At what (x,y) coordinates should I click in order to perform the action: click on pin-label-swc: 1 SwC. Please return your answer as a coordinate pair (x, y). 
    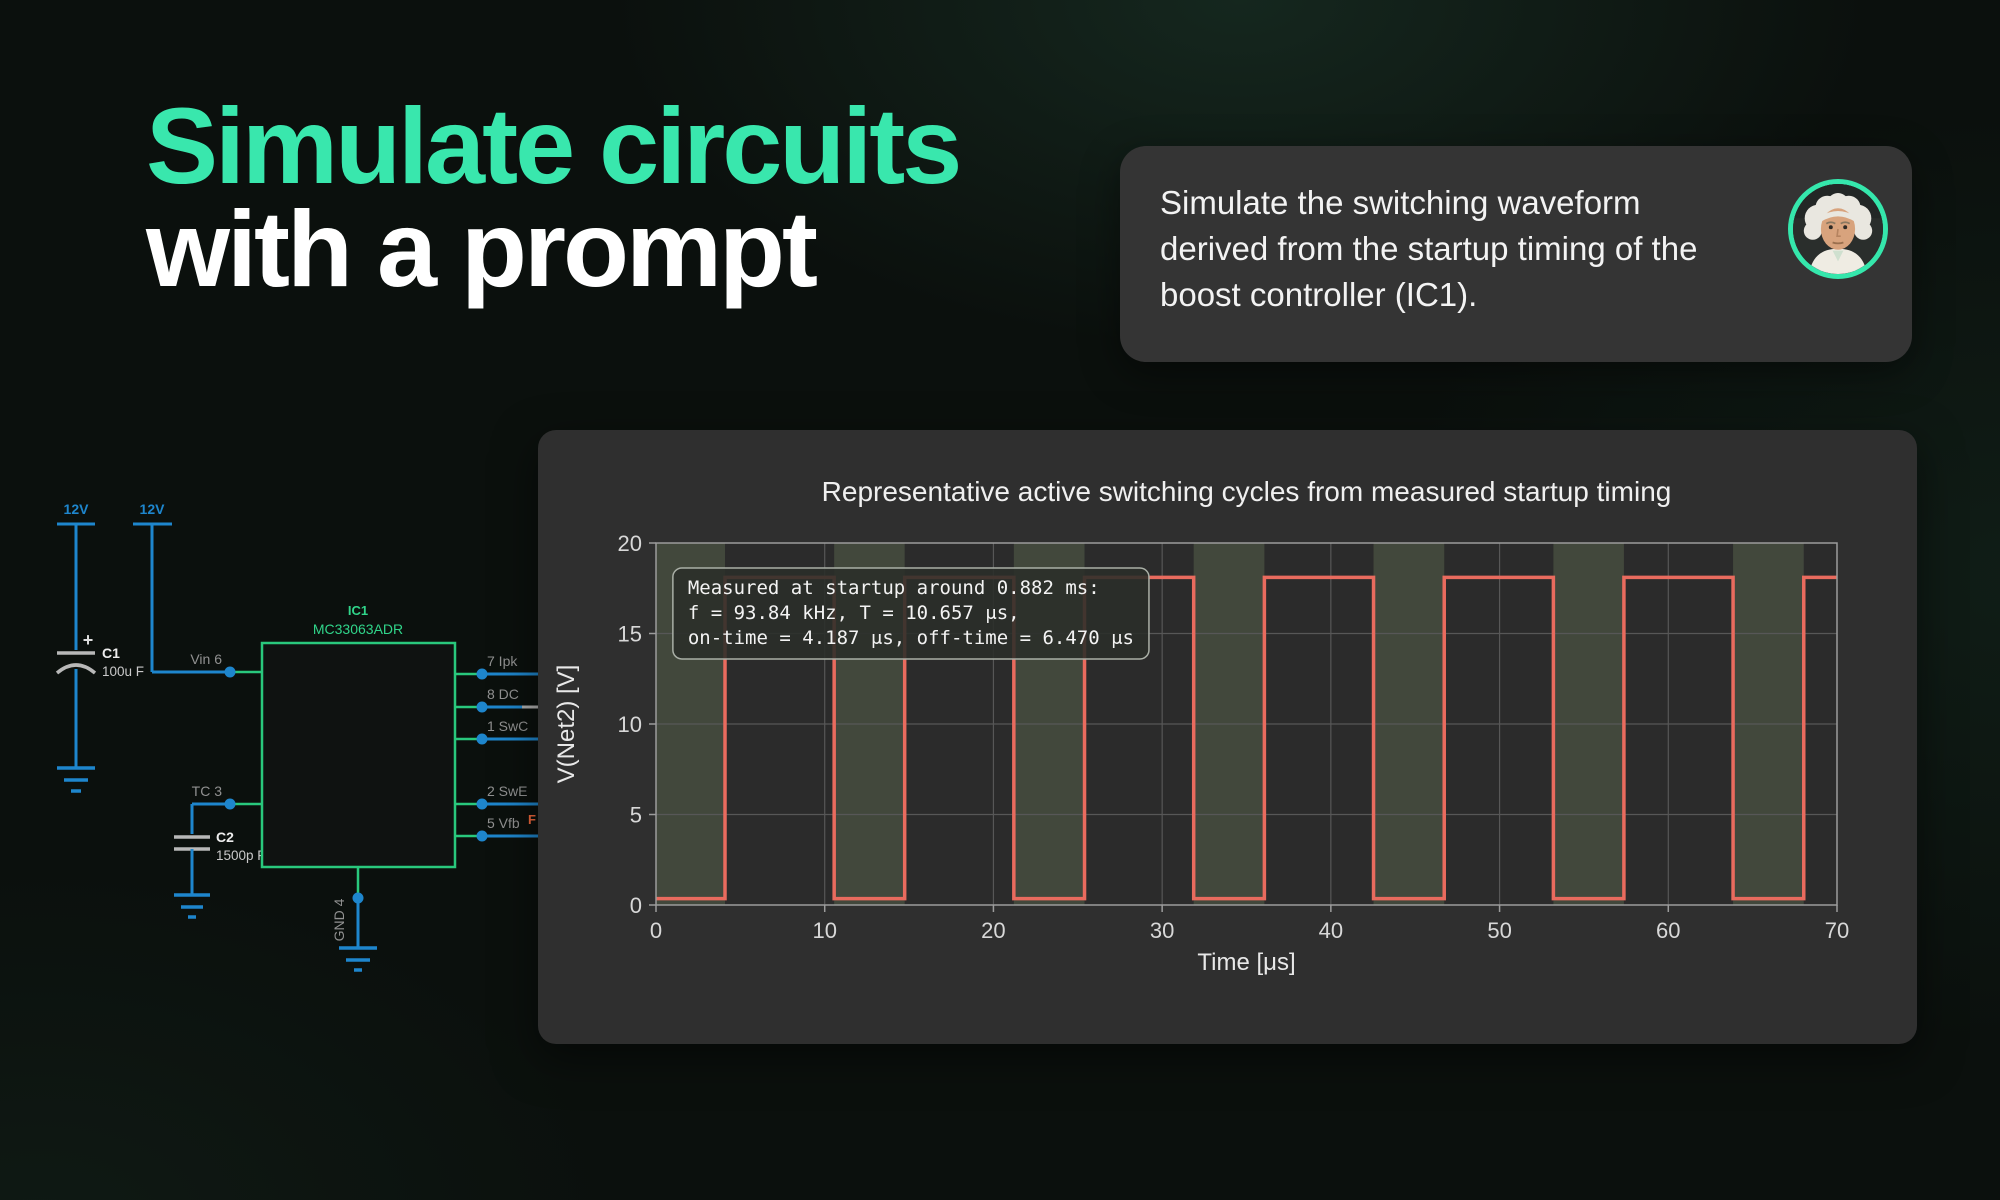
    Looking at the image, I should click on (507, 726).